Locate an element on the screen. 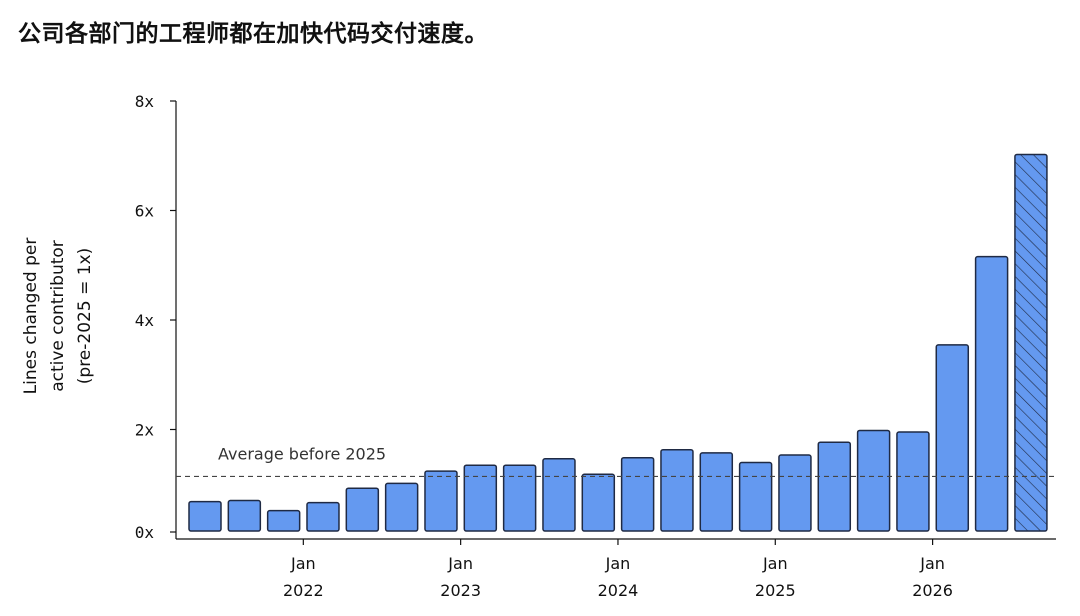 This screenshot has width=1080, height=616. chart-title: 公司各部门的工程师都在加快代码交付速度。 is located at coordinates (253, 34).